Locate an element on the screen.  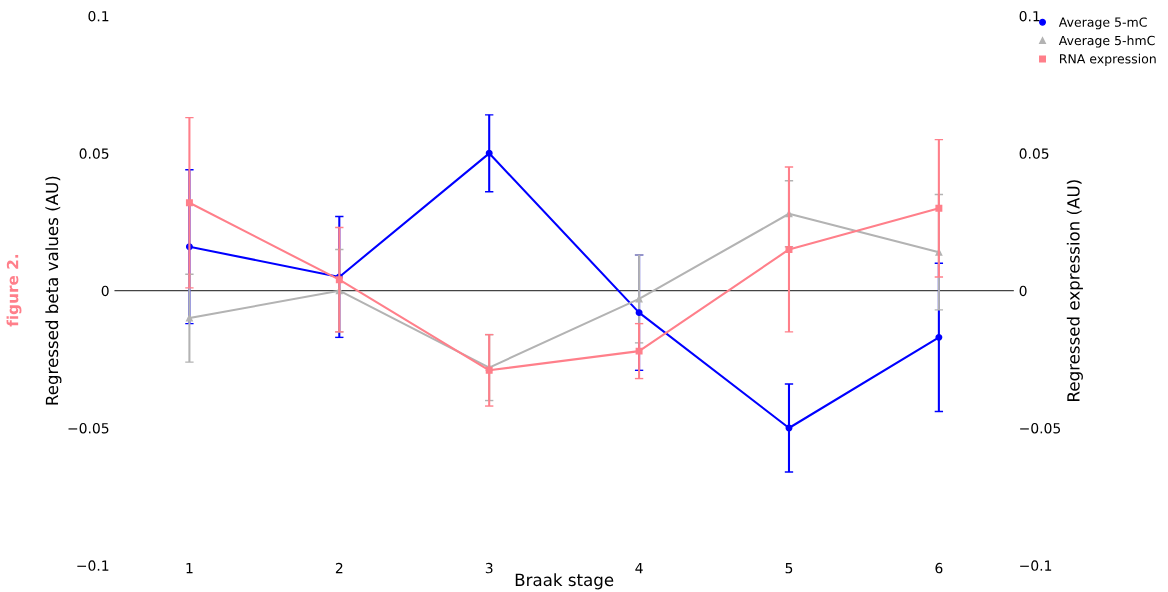
y2-tick-label: 0.1 is located at coordinates (1029, 16).